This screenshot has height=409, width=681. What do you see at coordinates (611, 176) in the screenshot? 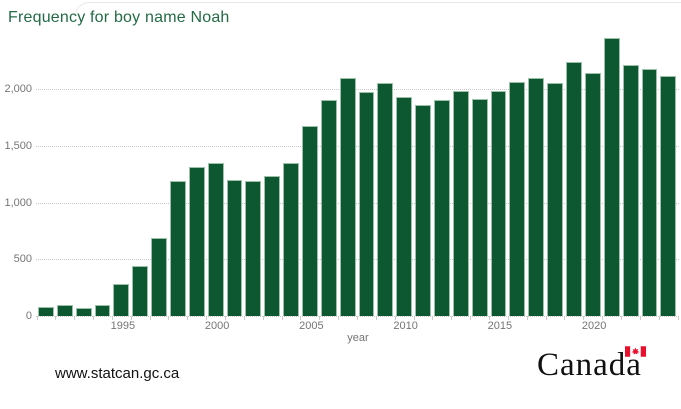
I see `bar-2021` at bounding box center [611, 176].